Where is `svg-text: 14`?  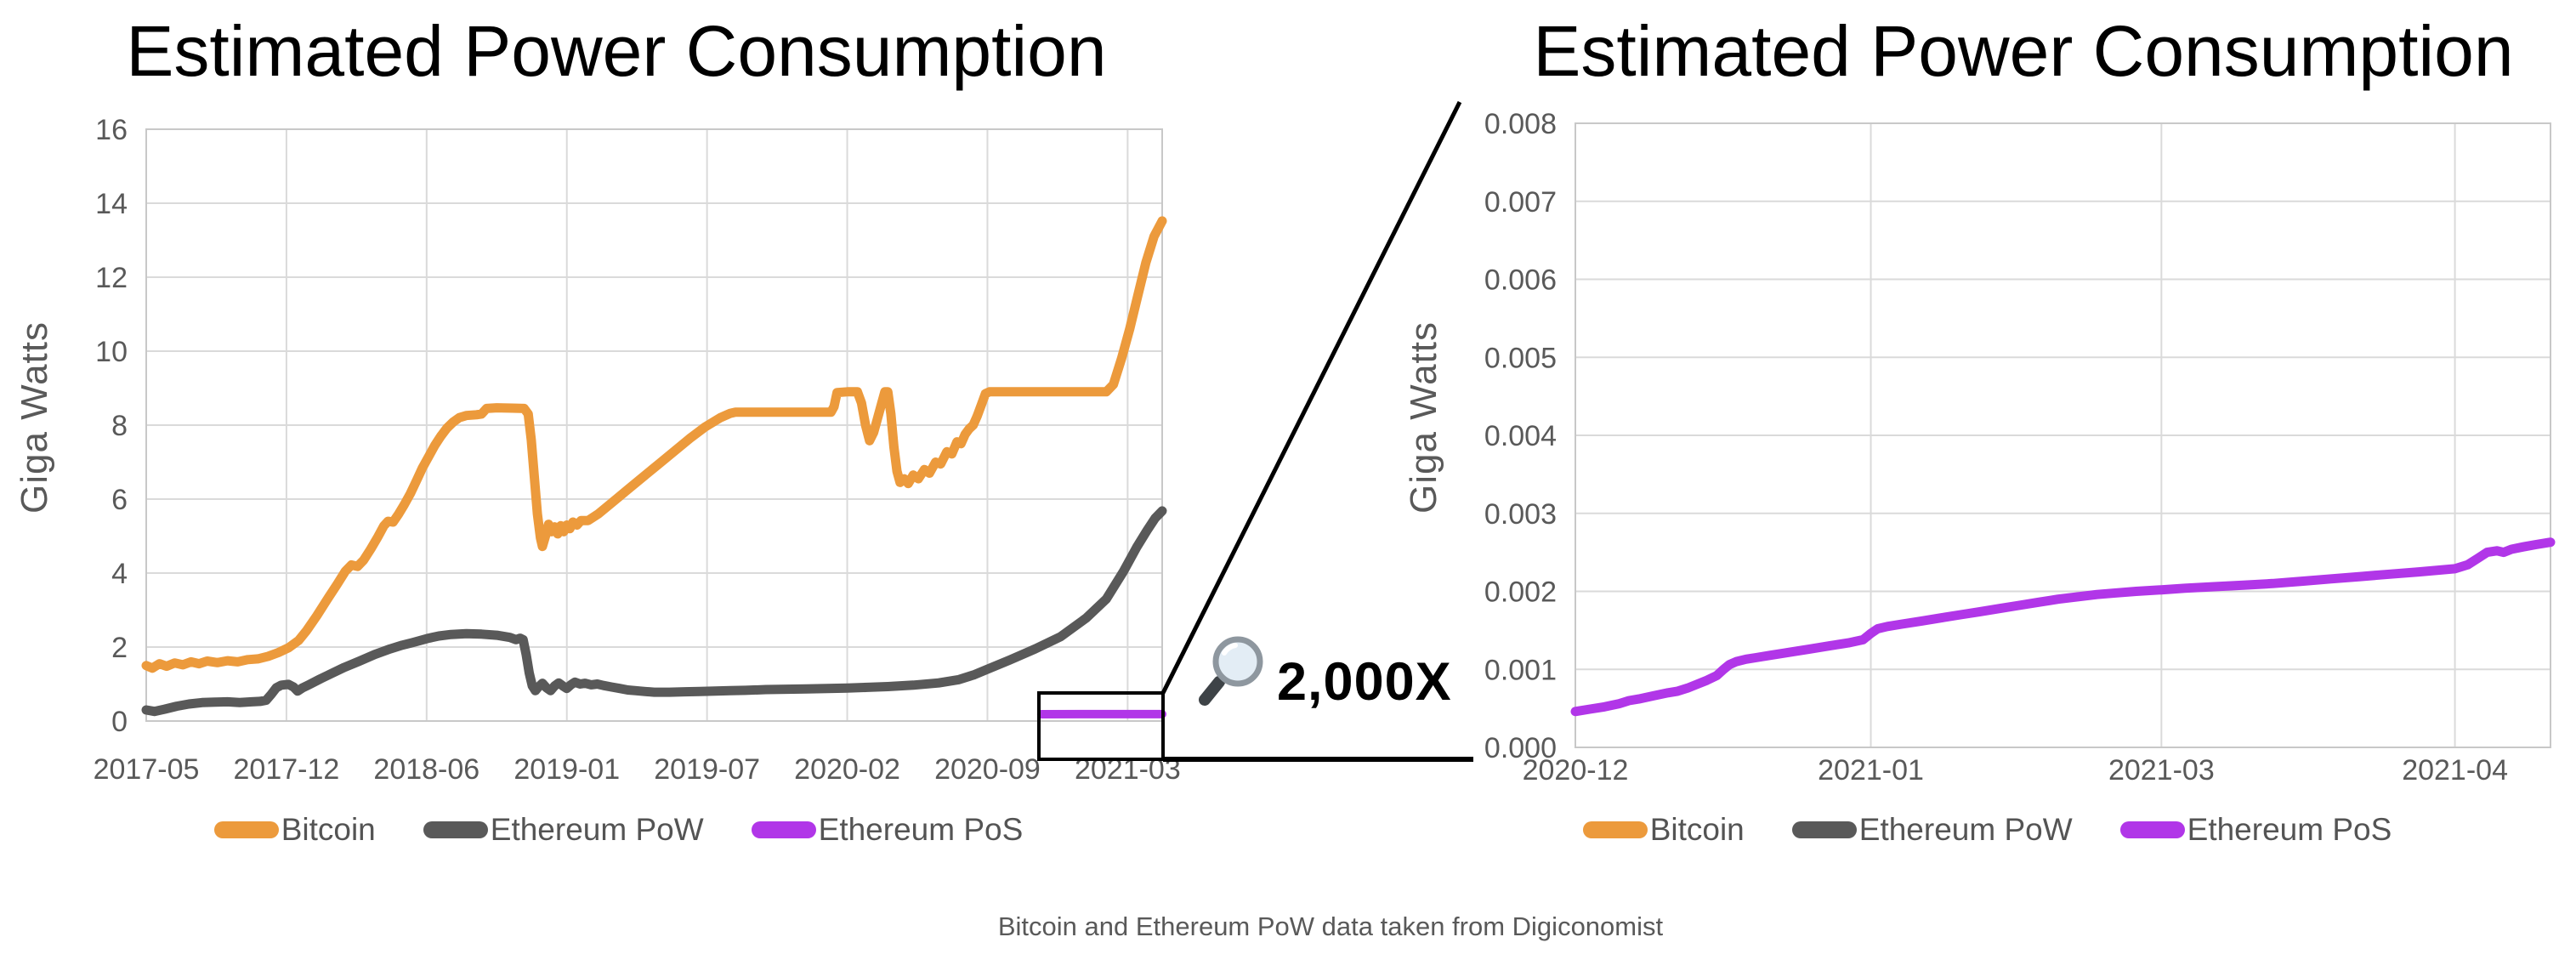
svg-text: 14 is located at coordinates (112, 204).